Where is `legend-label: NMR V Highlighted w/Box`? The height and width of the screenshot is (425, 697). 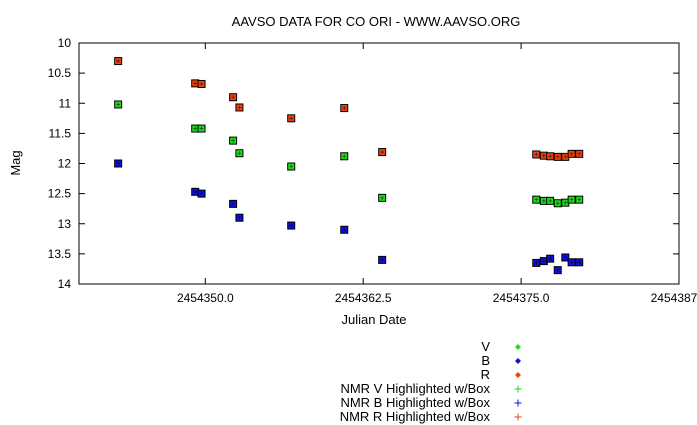
legend-label: NMR V Highlighted w/Box is located at coordinates (415, 388).